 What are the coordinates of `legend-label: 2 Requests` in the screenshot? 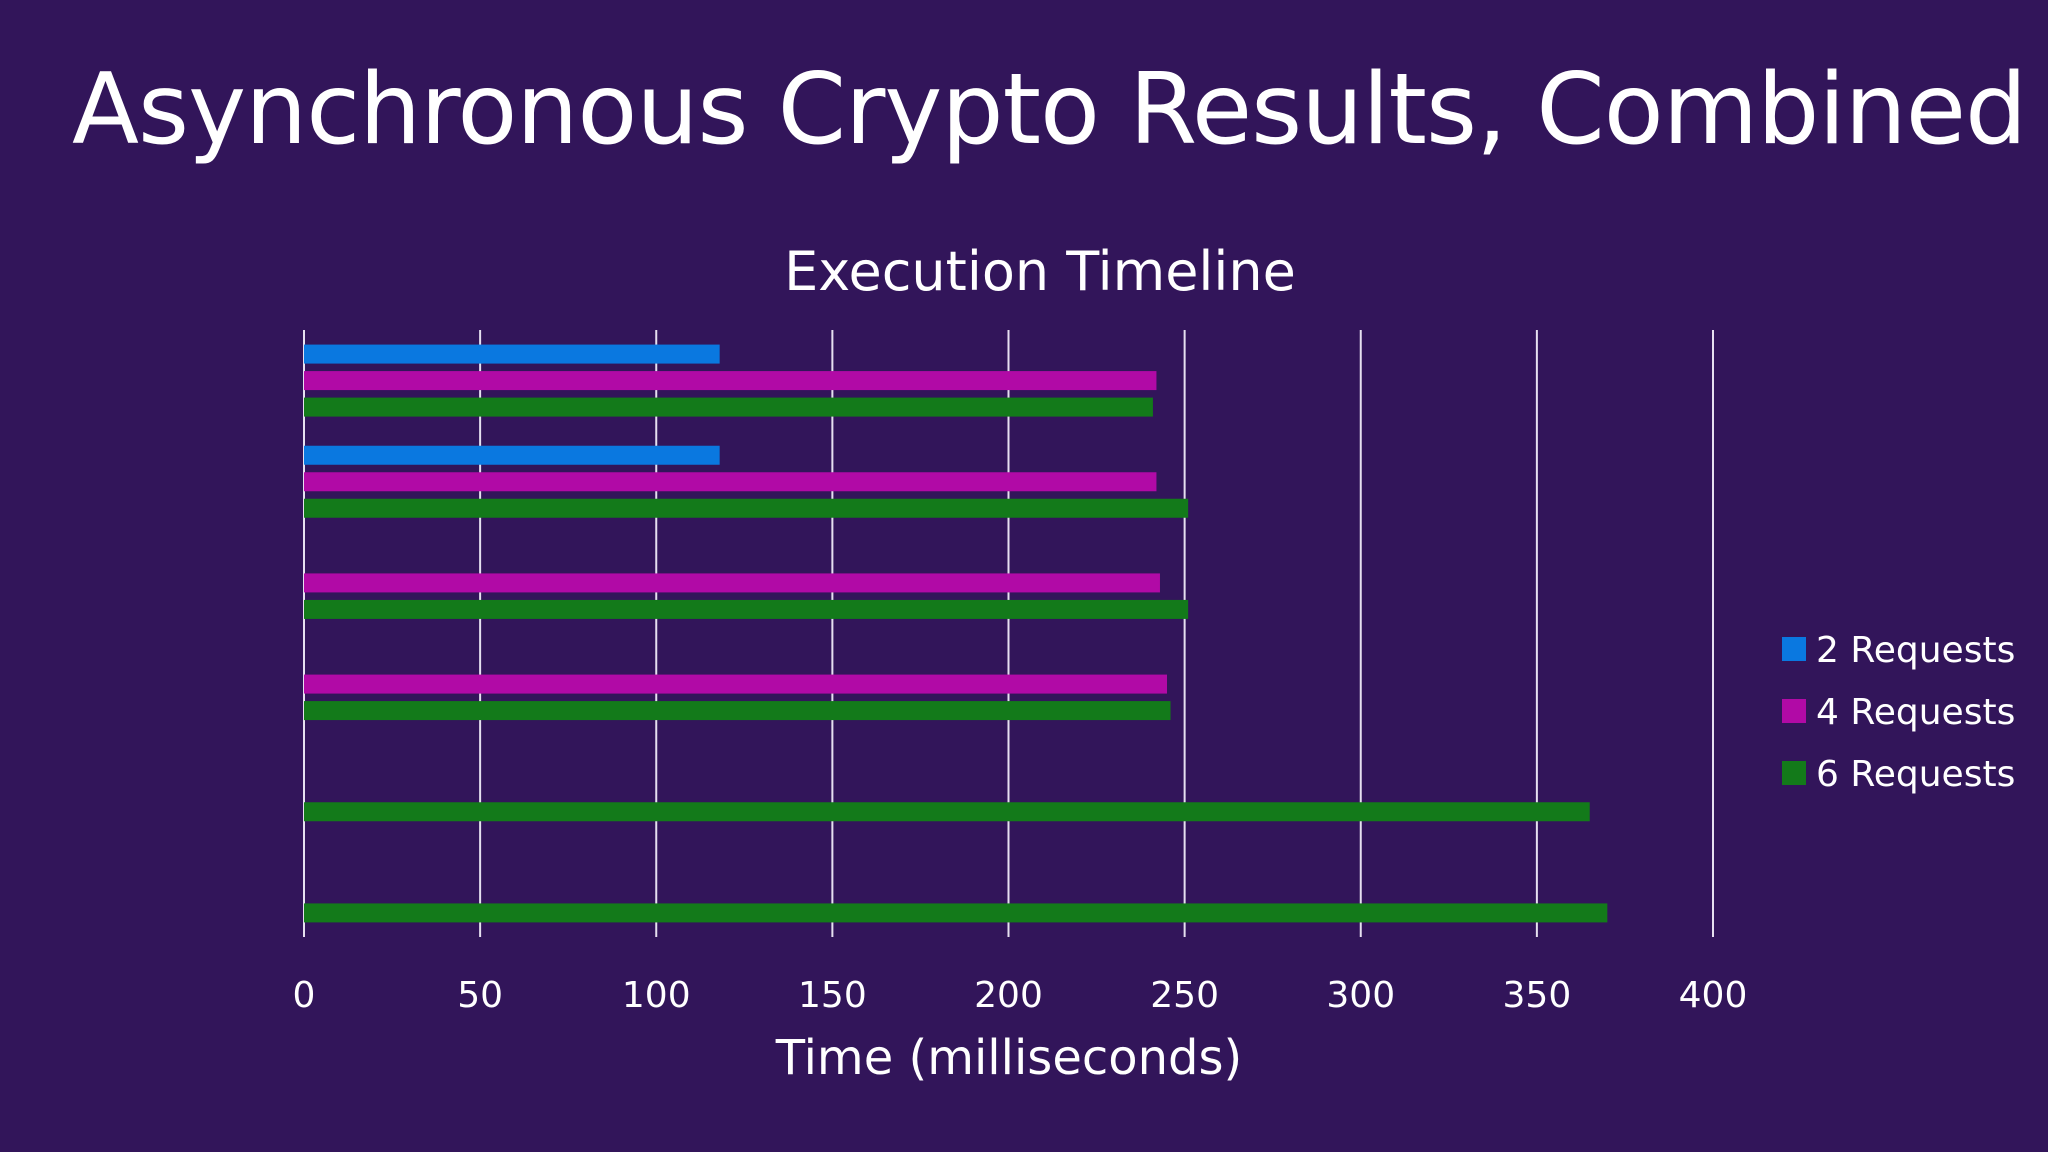 It's located at (1915, 650).